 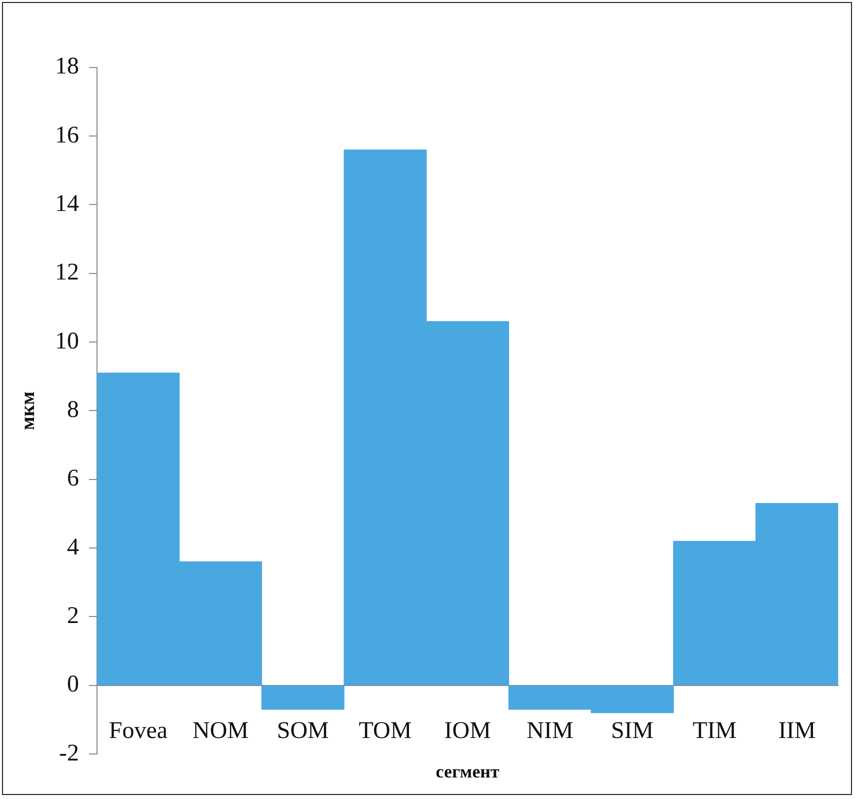 What do you see at coordinates (69, 753) in the screenshot?
I see `y-tick-label: -2` at bounding box center [69, 753].